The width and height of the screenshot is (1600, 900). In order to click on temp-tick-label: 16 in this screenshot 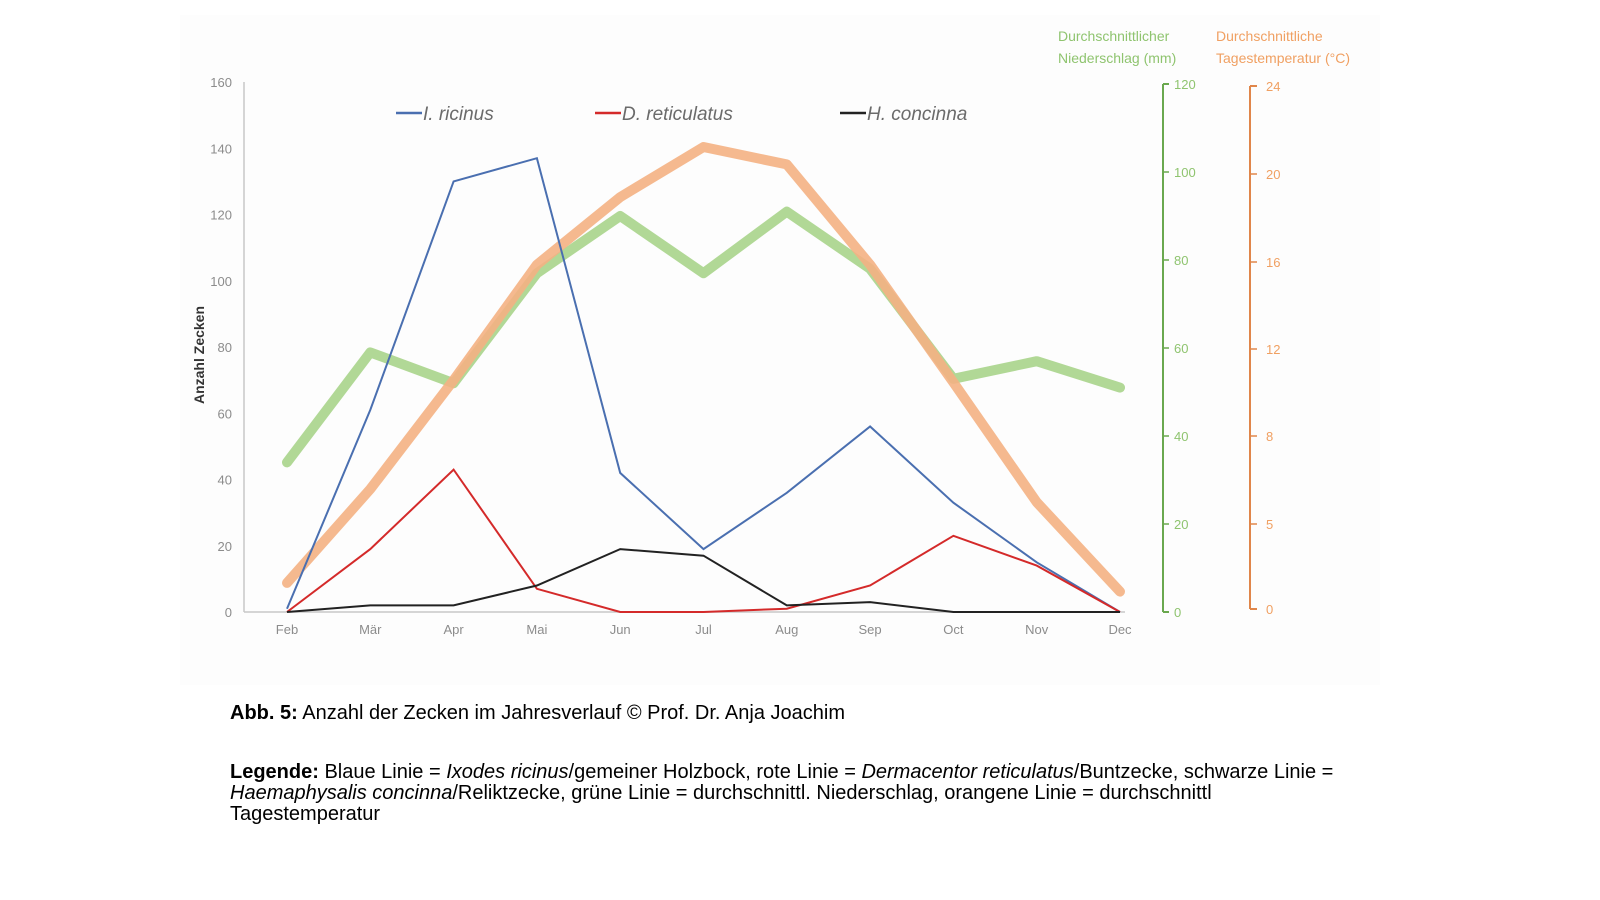, I will do `click(1273, 262)`.